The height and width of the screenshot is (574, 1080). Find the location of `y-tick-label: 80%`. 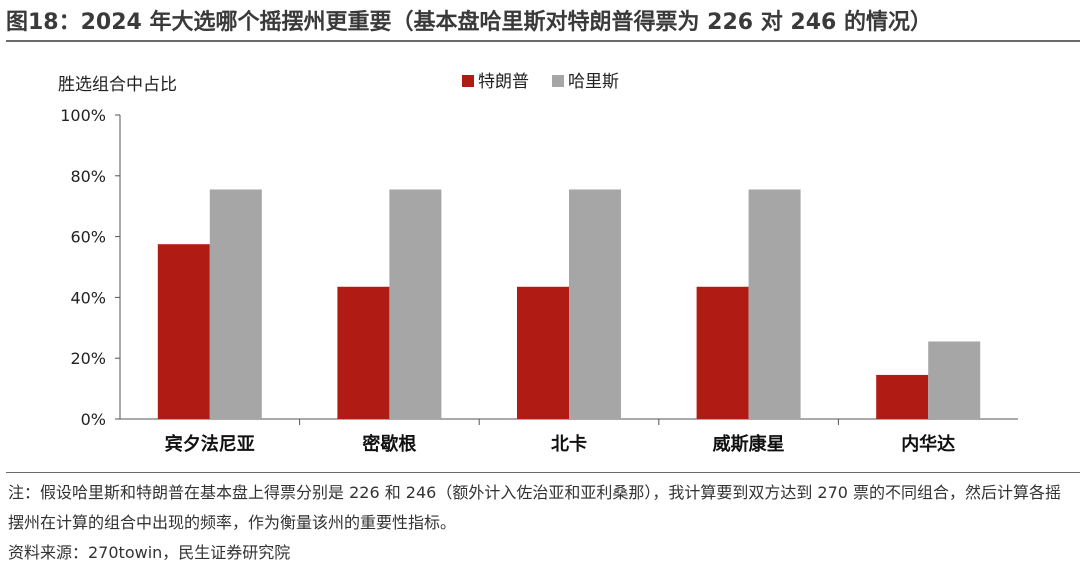

y-tick-label: 80% is located at coordinates (88, 176).